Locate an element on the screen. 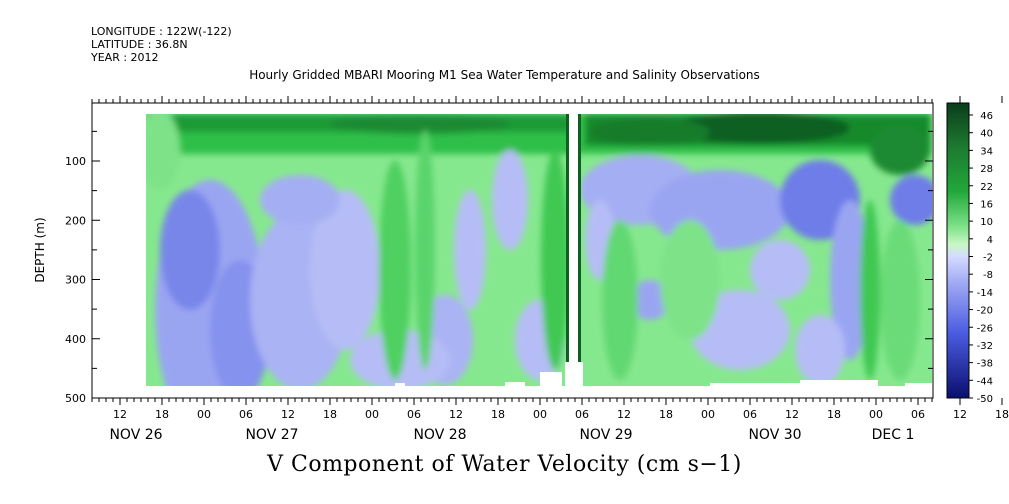 The width and height of the screenshot is (1009, 504). colorbar-tick-label: -20 is located at coordinates (985, 311).